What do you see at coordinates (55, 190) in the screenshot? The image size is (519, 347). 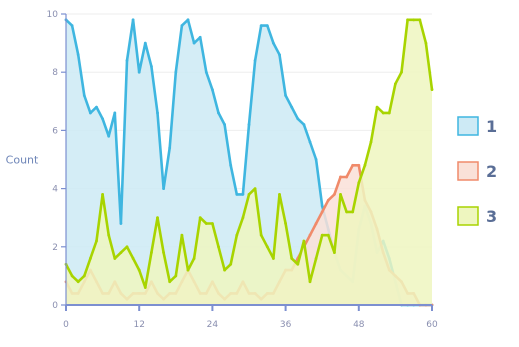 I see `y-tick-label-2: 4` at bounding box center [55, 190].